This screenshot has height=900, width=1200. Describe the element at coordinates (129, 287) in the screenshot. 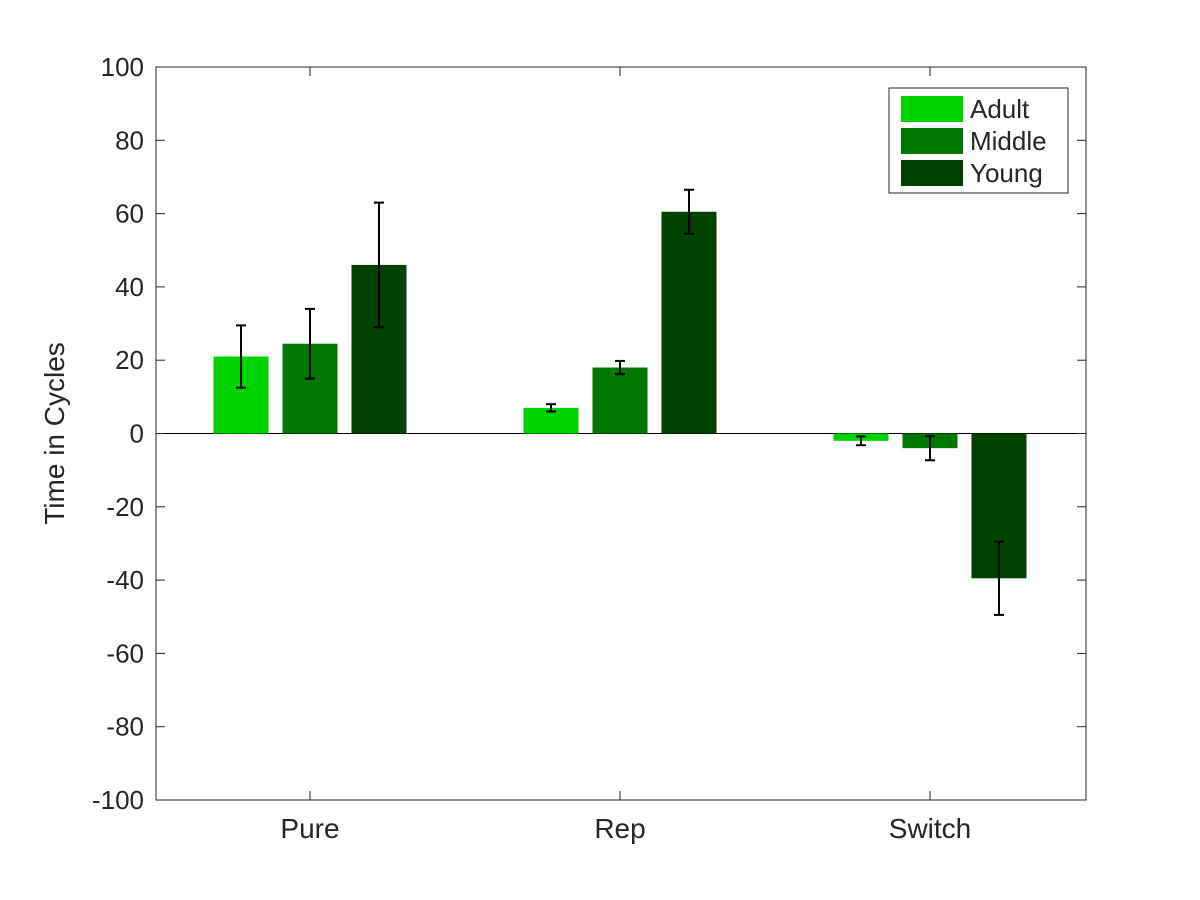

I see `y-tick-label: 40` at that location.